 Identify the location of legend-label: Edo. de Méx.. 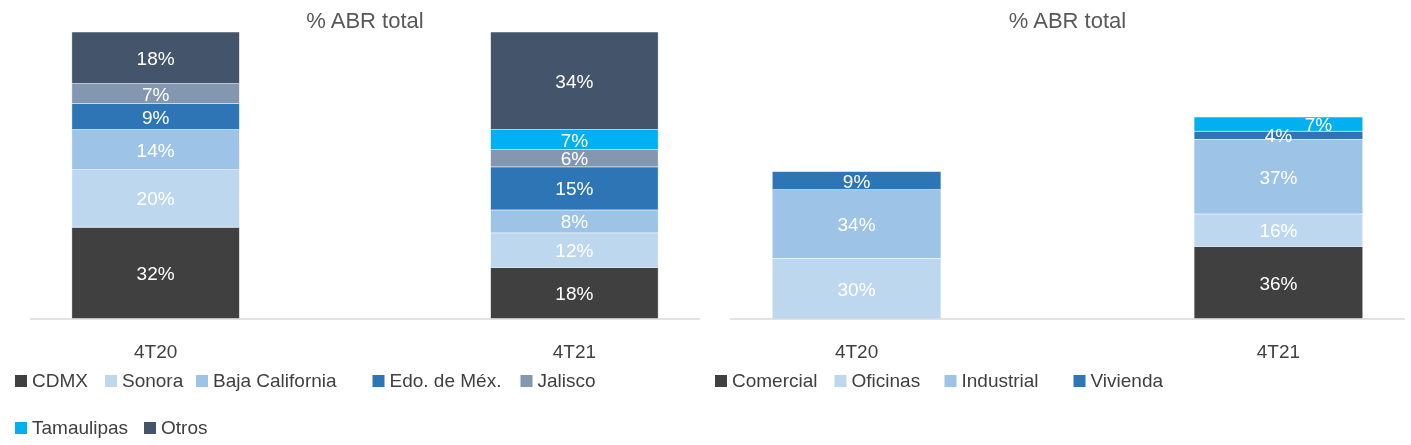
(445, 380).